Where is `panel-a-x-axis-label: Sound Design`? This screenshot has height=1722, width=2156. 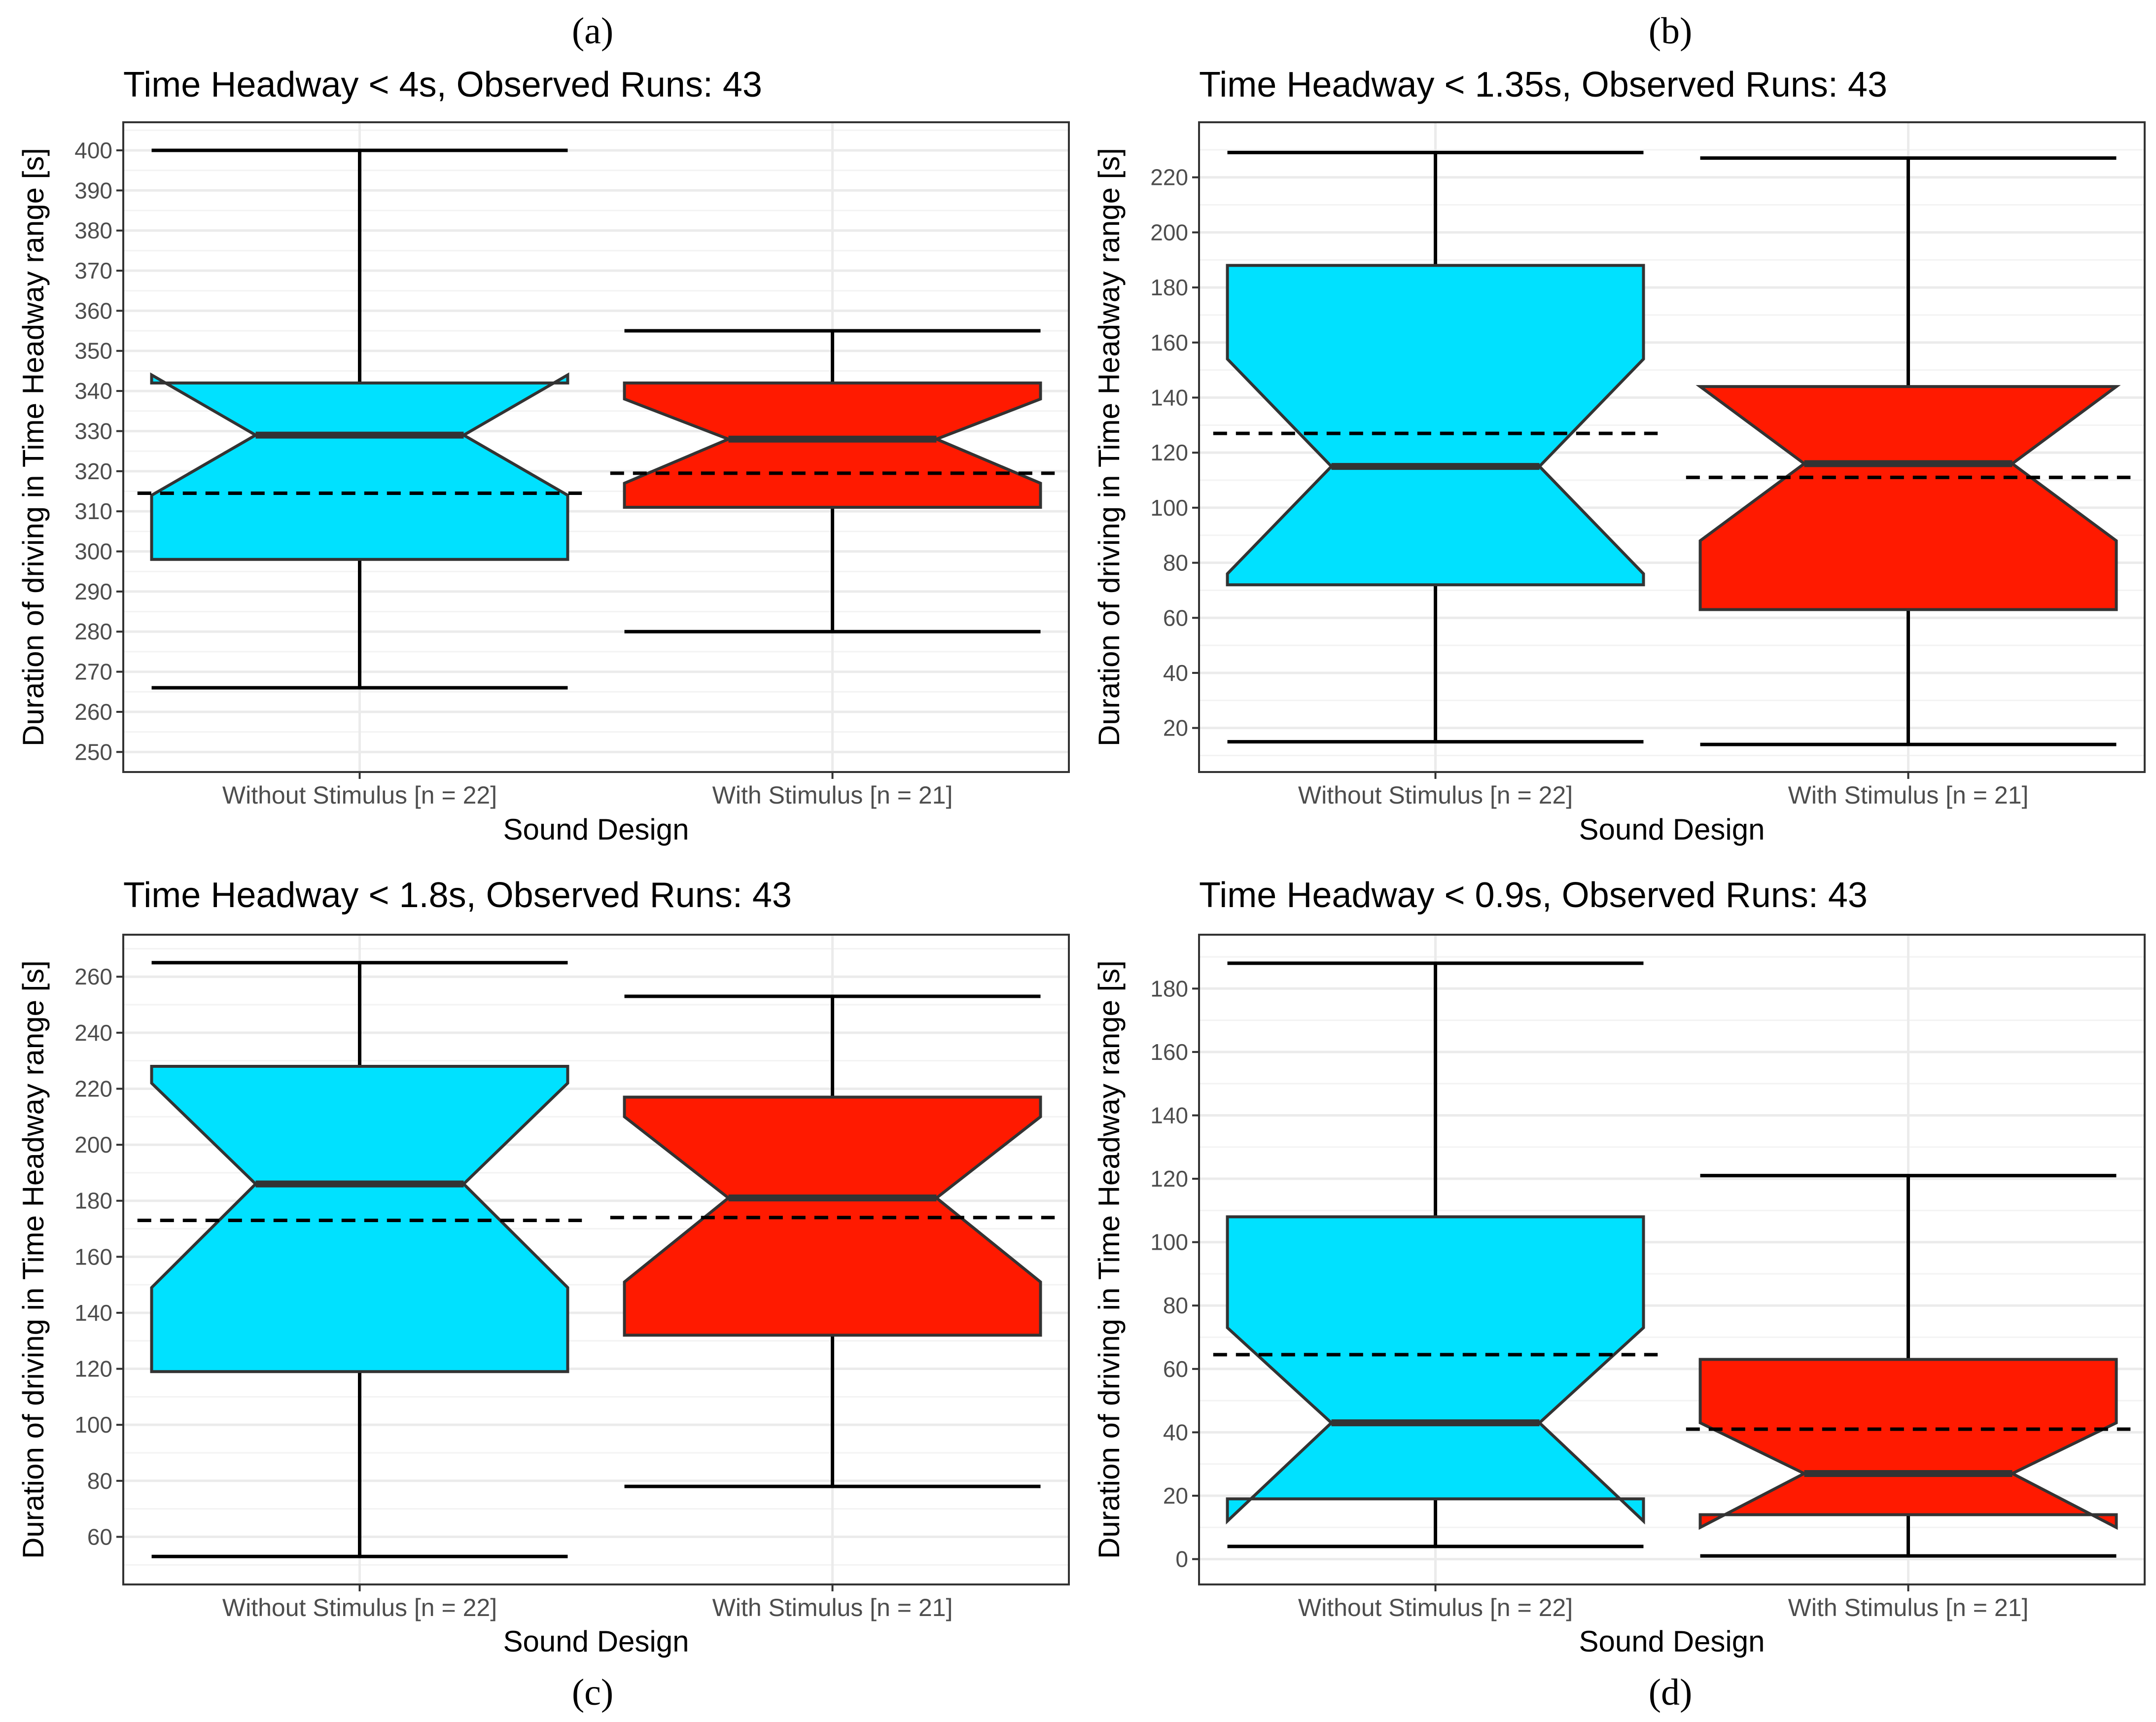 panel-a-x-axis-label: Sound Design is located at coordinates (596, 829).